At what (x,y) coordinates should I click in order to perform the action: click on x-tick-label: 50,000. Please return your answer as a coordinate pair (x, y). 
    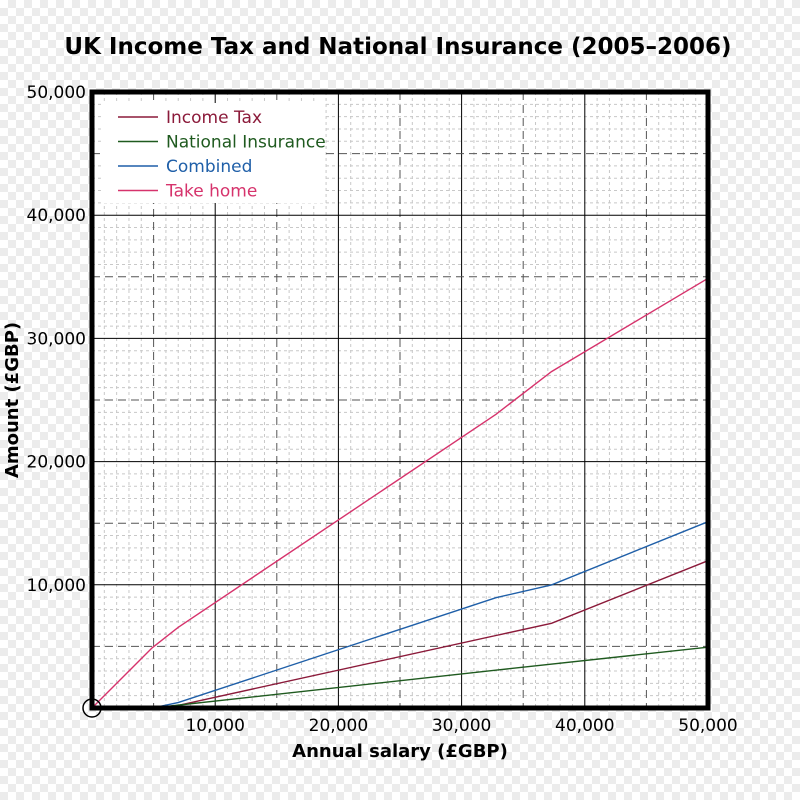
    Looking at the image, I should click on (707, 726).